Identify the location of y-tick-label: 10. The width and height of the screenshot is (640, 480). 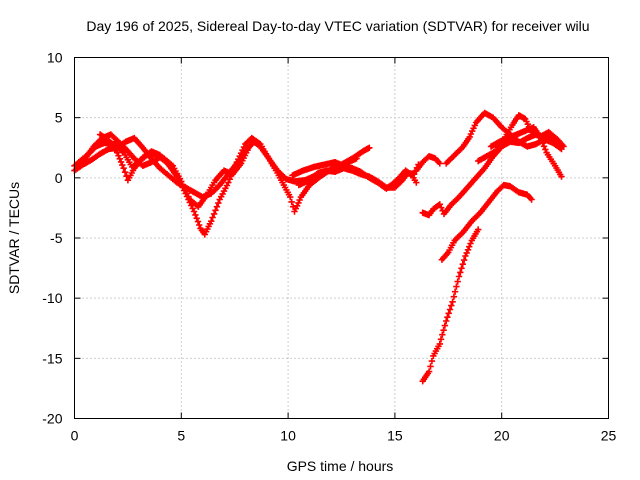
(55, 58).